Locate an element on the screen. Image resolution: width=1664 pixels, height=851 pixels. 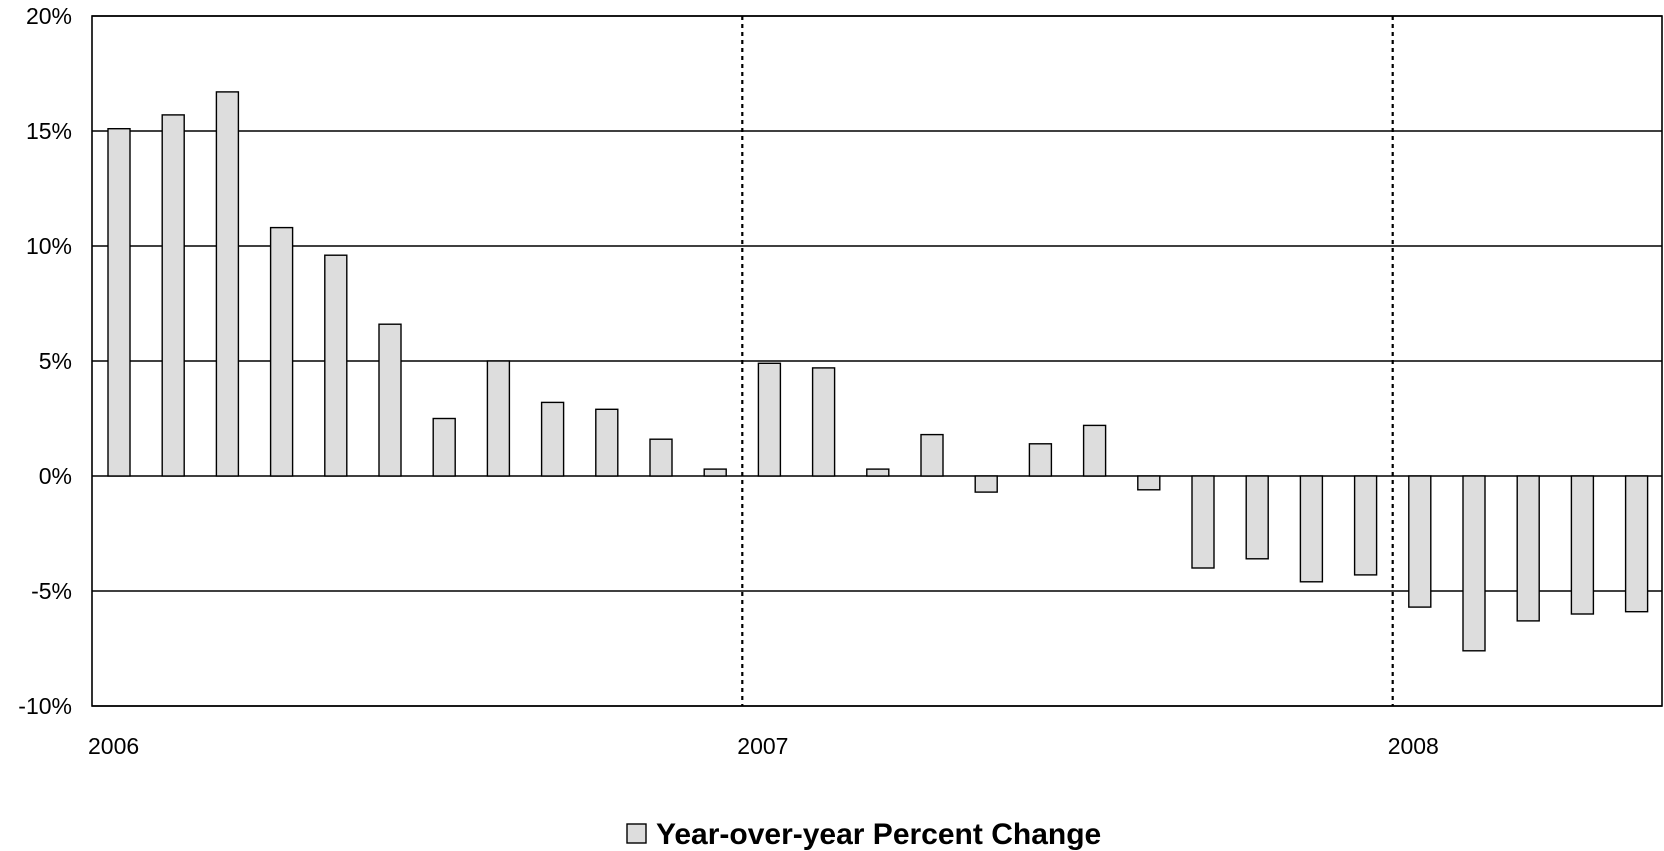
y-tick-label: 5% is located at coordinates (55, 361).